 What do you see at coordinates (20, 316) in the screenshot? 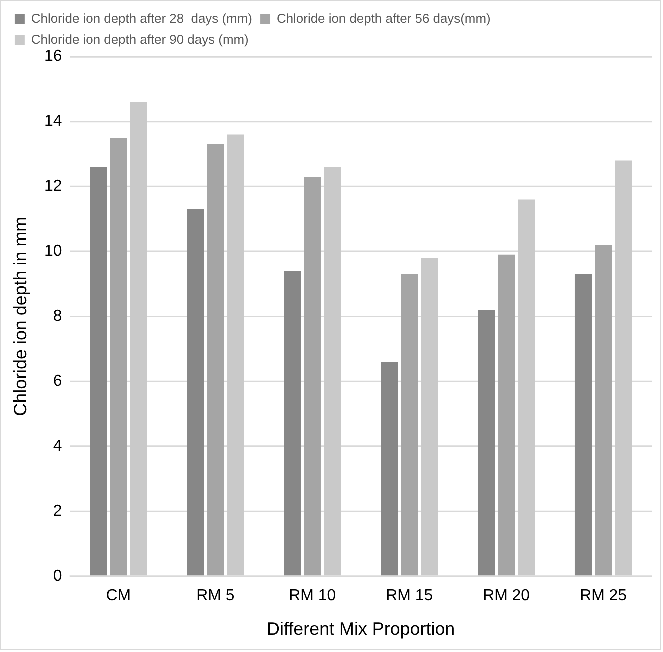
I see `y-axis-title: Chloride ion depth in mm` at bounding box center [20, 316].